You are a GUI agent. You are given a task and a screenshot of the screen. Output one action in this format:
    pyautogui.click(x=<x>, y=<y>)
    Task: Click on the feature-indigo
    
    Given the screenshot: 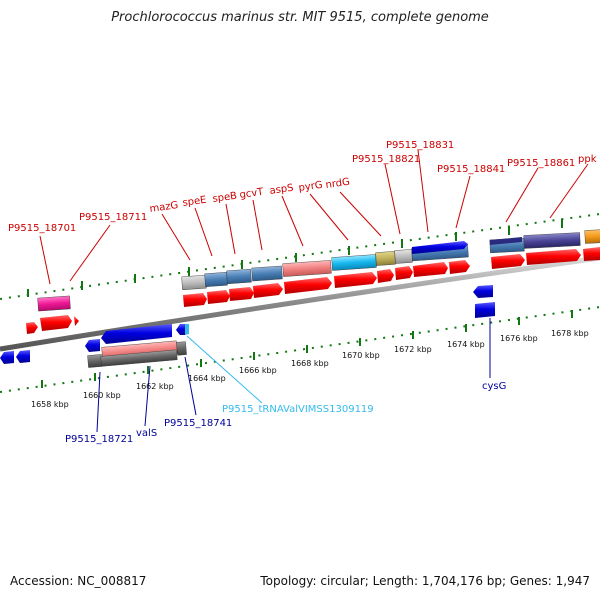 What is the action you would take?
    pyautogui.click(x=552, y=240)
    